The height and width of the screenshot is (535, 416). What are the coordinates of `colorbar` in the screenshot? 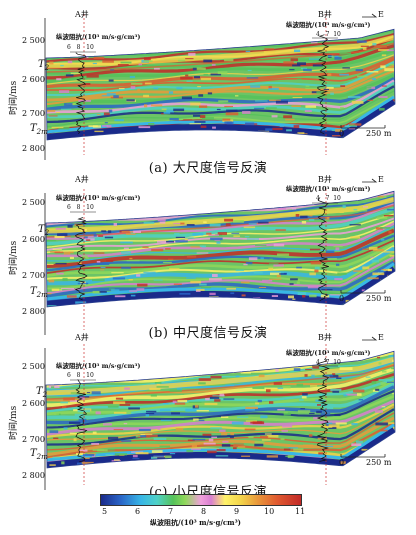 It's located at (201, 500).